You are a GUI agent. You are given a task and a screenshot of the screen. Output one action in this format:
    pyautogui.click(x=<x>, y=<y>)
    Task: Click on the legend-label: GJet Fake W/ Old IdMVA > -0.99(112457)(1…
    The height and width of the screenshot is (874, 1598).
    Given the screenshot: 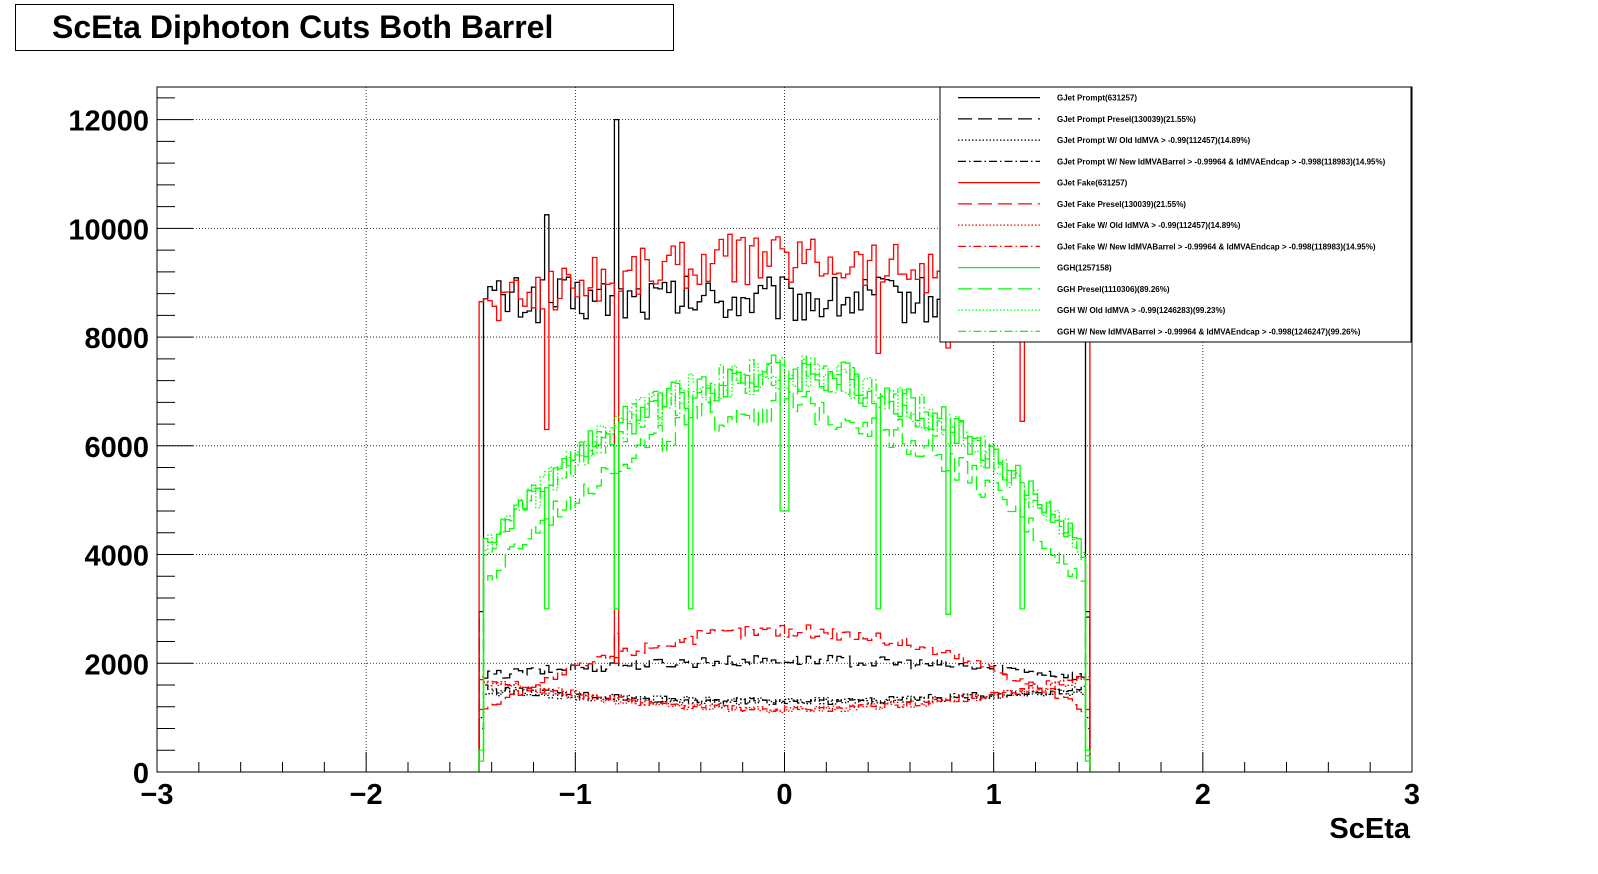 What is the action you would take?
    pyautogui.click(x=1149, y=225)
    